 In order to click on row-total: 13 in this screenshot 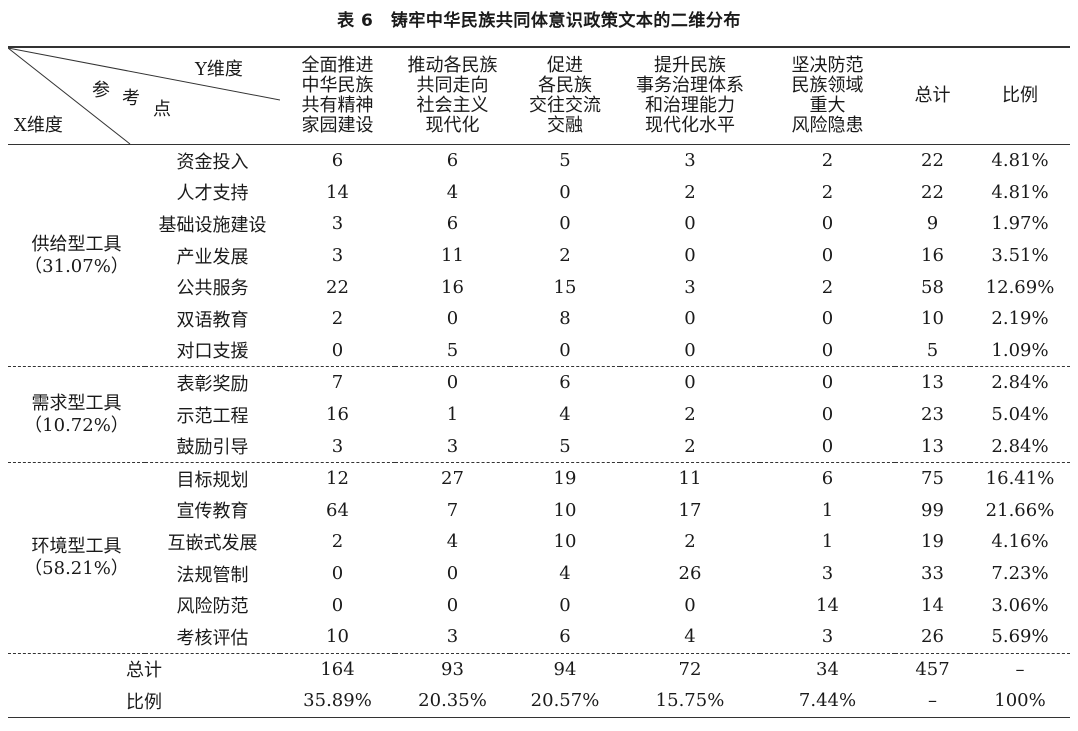, I will do `click(932, 382)`.